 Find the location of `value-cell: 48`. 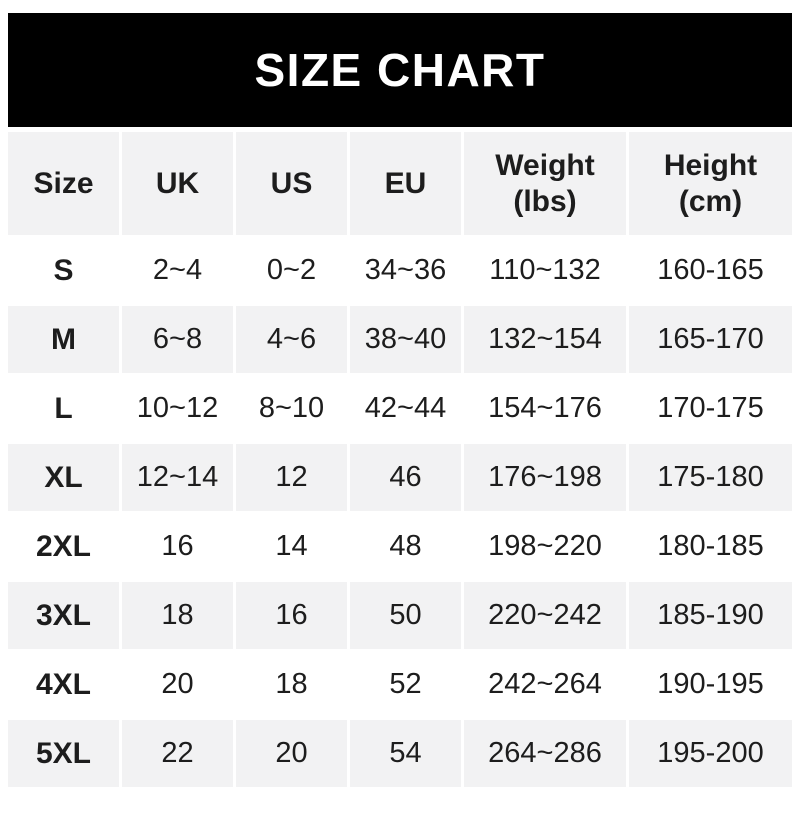

value-cell: 48 is located at coordinates (405, 546).